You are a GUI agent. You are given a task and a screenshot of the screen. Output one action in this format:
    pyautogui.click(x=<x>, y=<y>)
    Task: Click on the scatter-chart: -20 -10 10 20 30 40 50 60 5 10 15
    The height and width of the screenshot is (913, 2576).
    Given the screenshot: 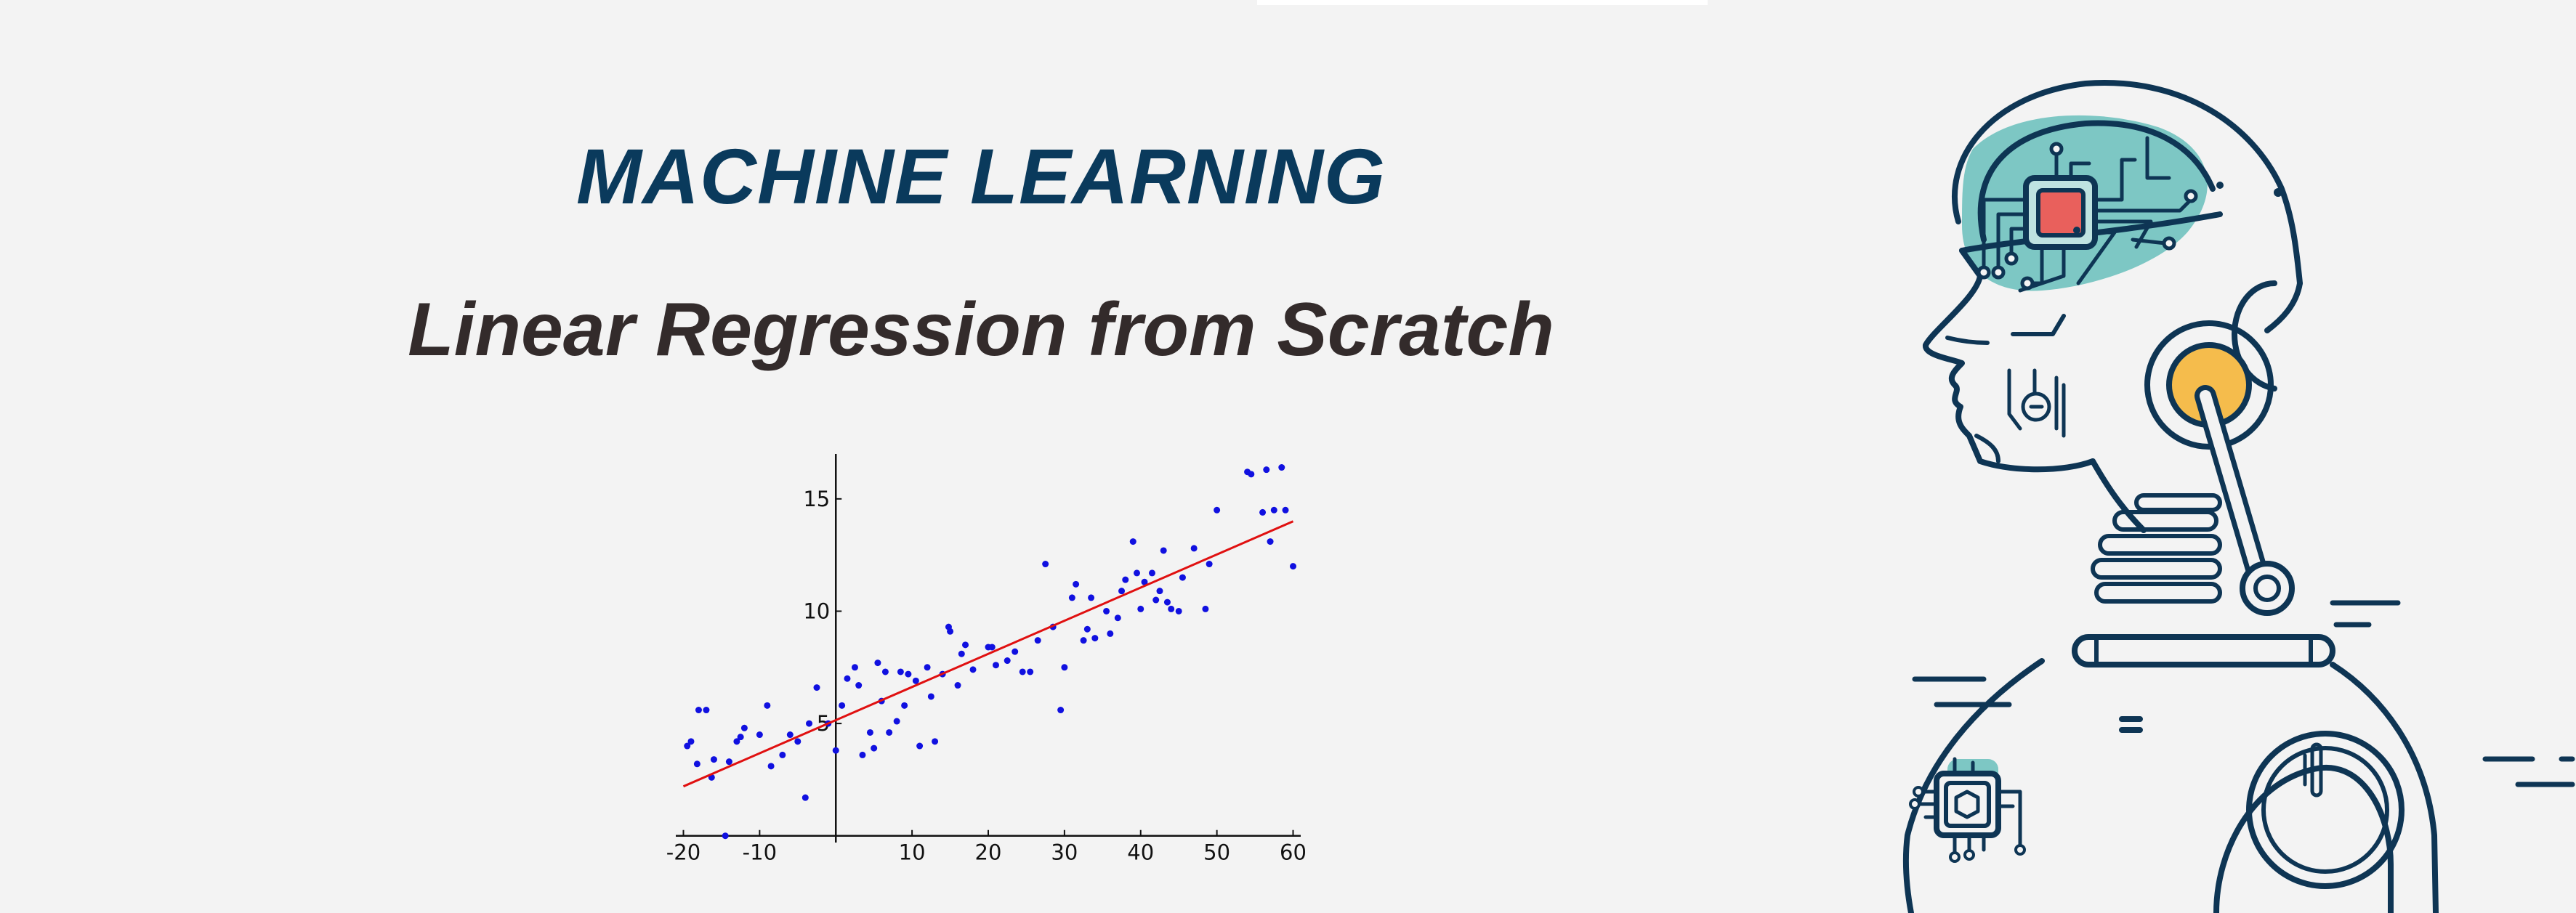 What is the action you would take?
    pyautogui.click(x=987, y=659)
    